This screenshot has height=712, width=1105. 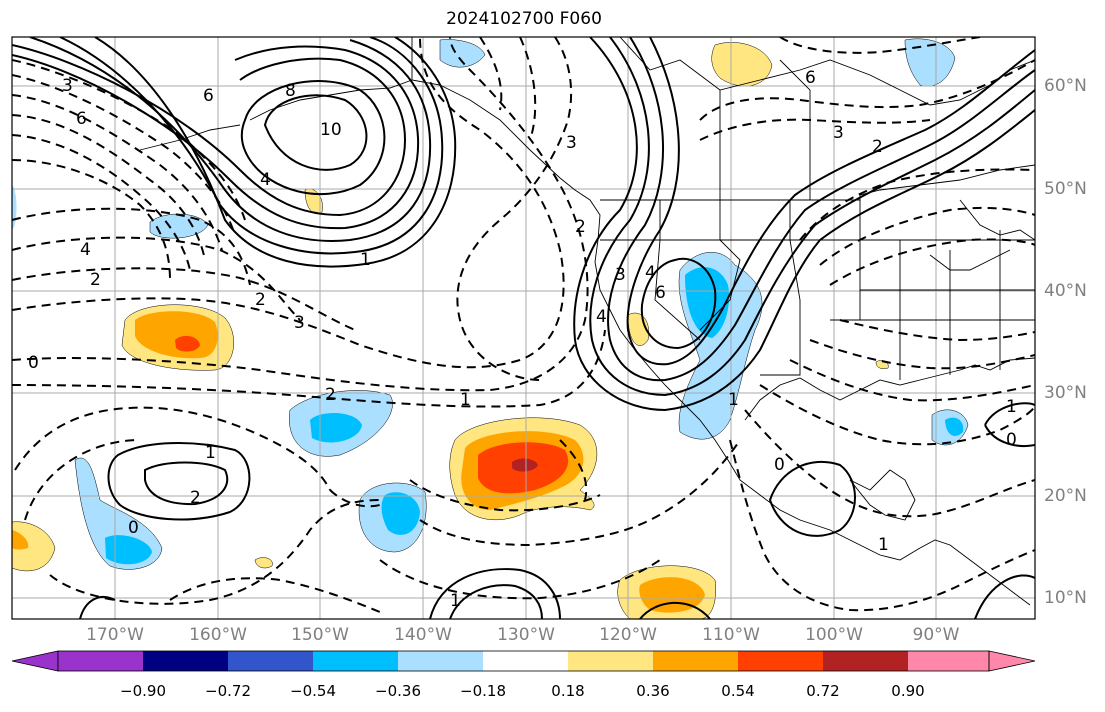 I want to click on lat-label: 60°N, so click(x=1065, y=86).